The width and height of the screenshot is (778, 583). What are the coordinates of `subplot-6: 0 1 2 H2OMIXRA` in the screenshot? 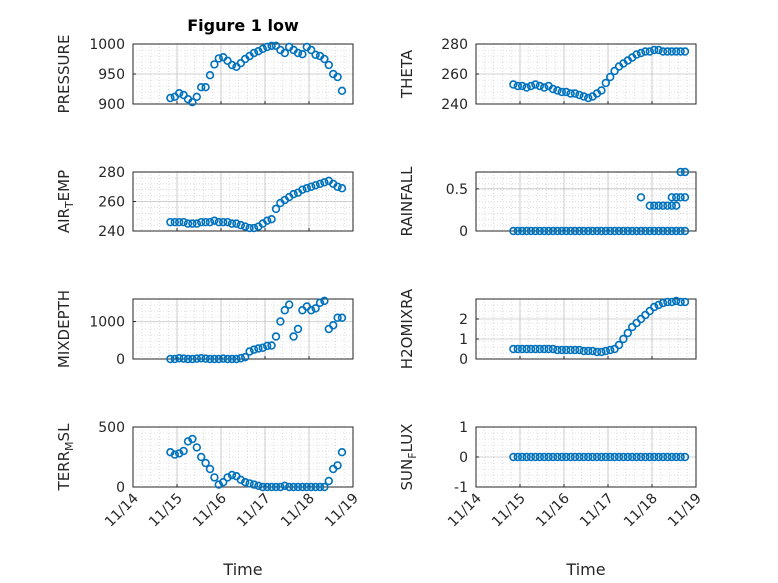 It's located at (547, 328).